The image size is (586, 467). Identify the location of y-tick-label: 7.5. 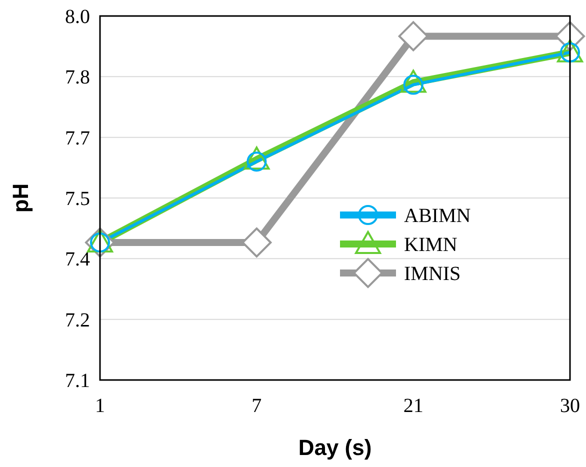
(77, 199).